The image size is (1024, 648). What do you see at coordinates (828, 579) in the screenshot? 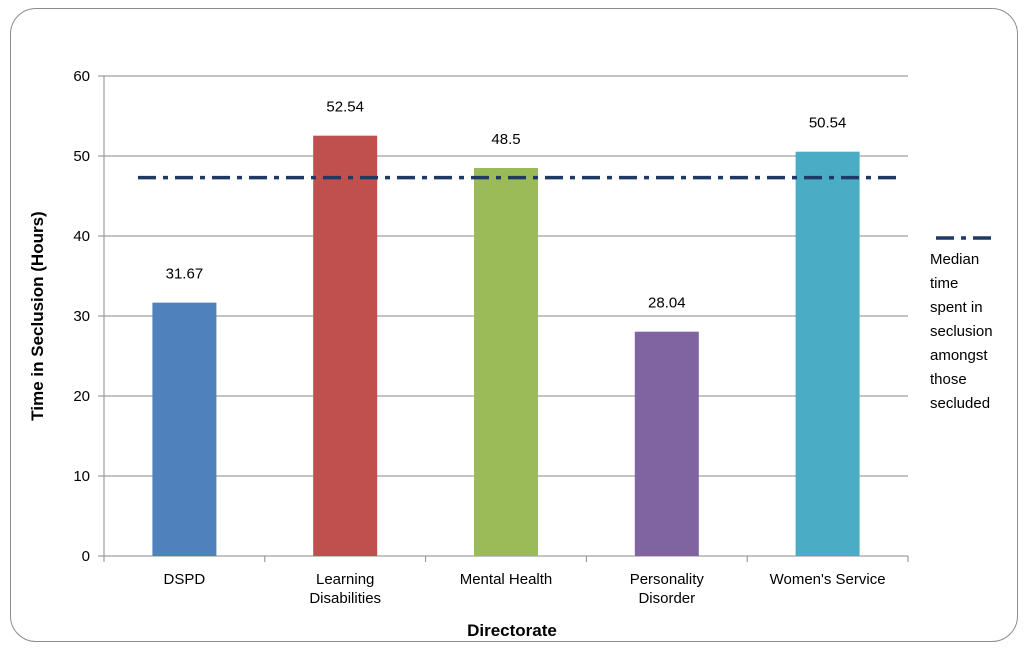
I see `category-label-4: Women's Service` at bounding box center [828, 579].